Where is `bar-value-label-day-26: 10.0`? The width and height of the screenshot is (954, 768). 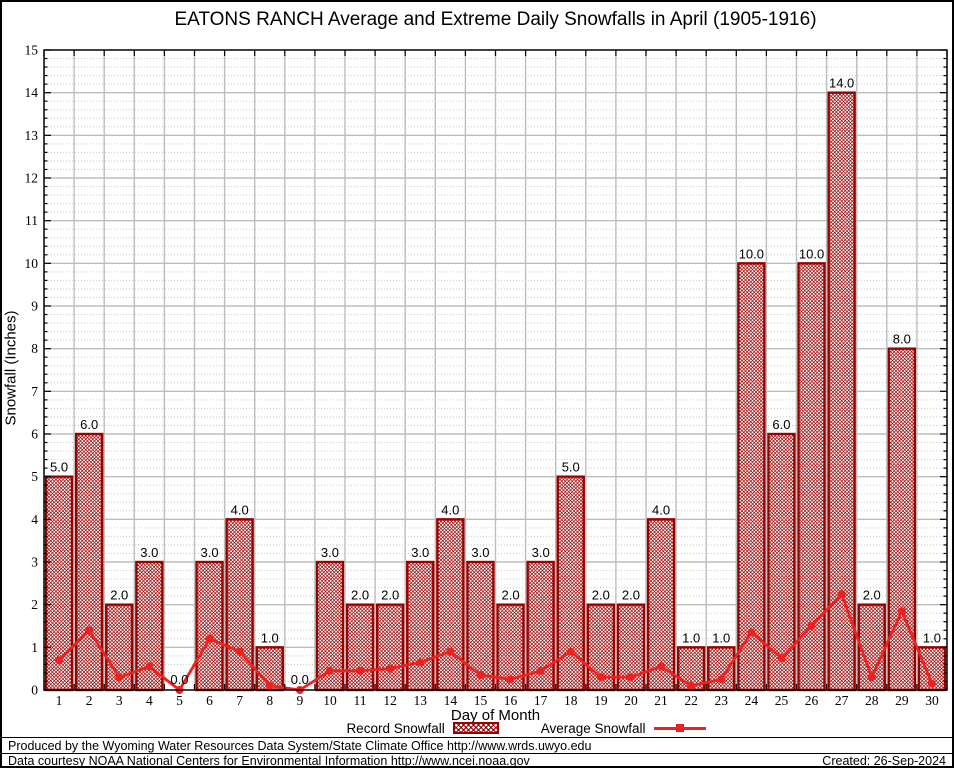 bar-value-label-day-26: 10.0 is located at coordinates (811, 253).